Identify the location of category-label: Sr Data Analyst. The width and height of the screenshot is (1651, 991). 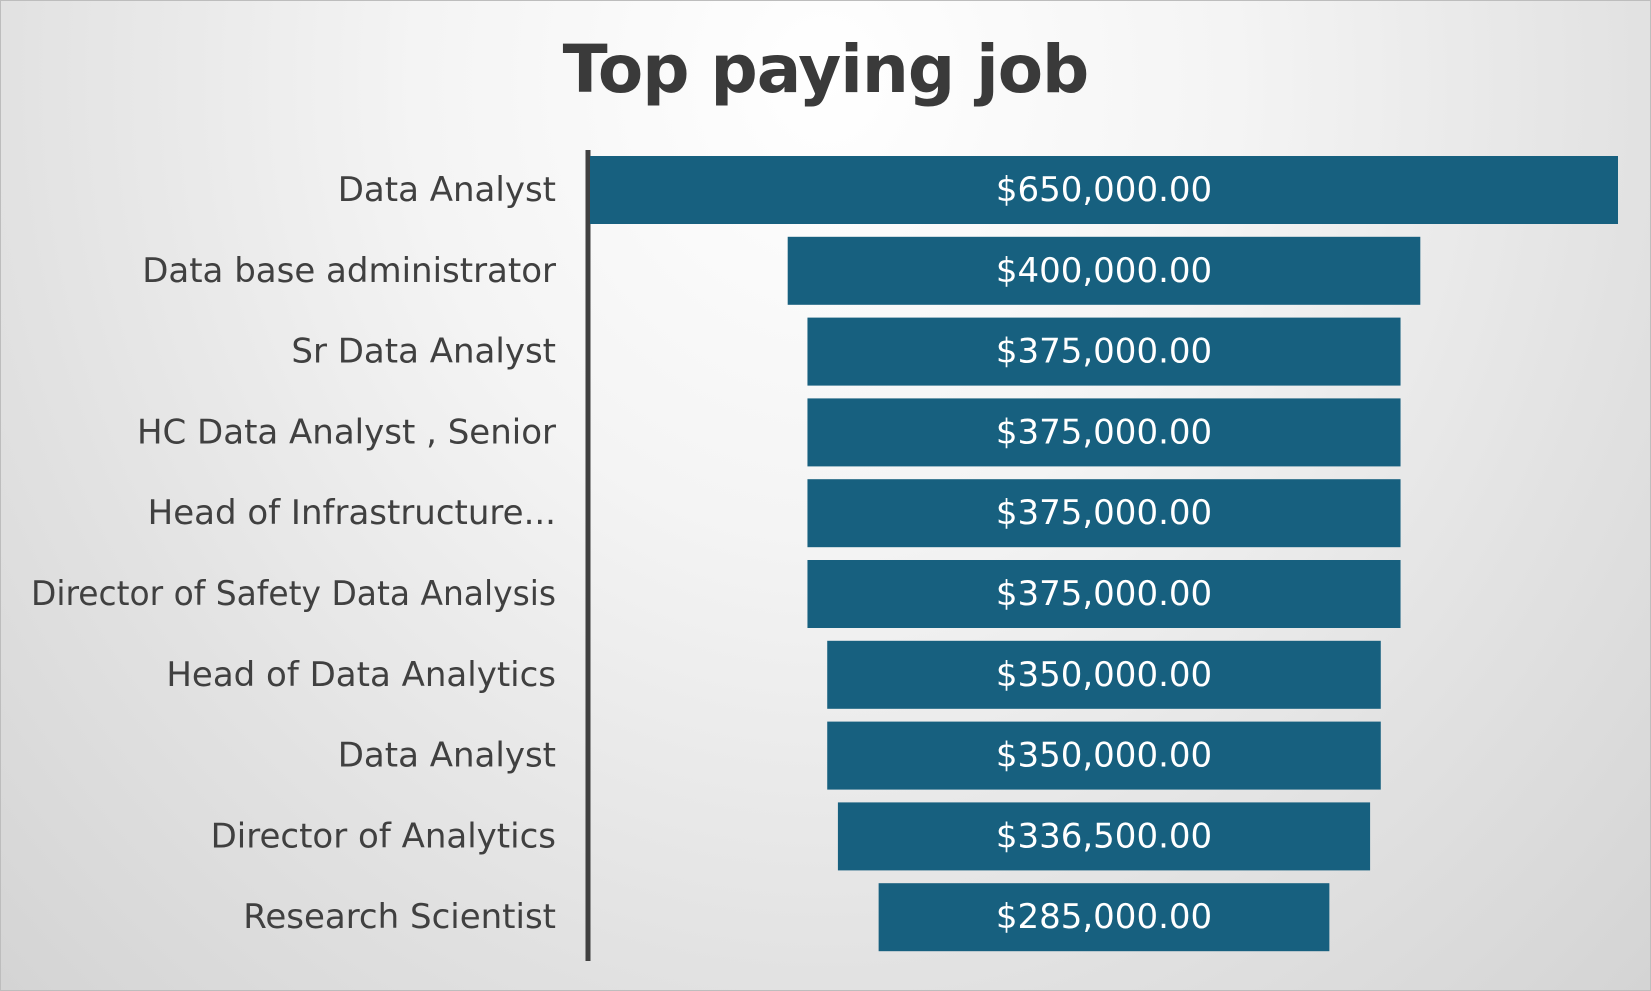
(423, 352).